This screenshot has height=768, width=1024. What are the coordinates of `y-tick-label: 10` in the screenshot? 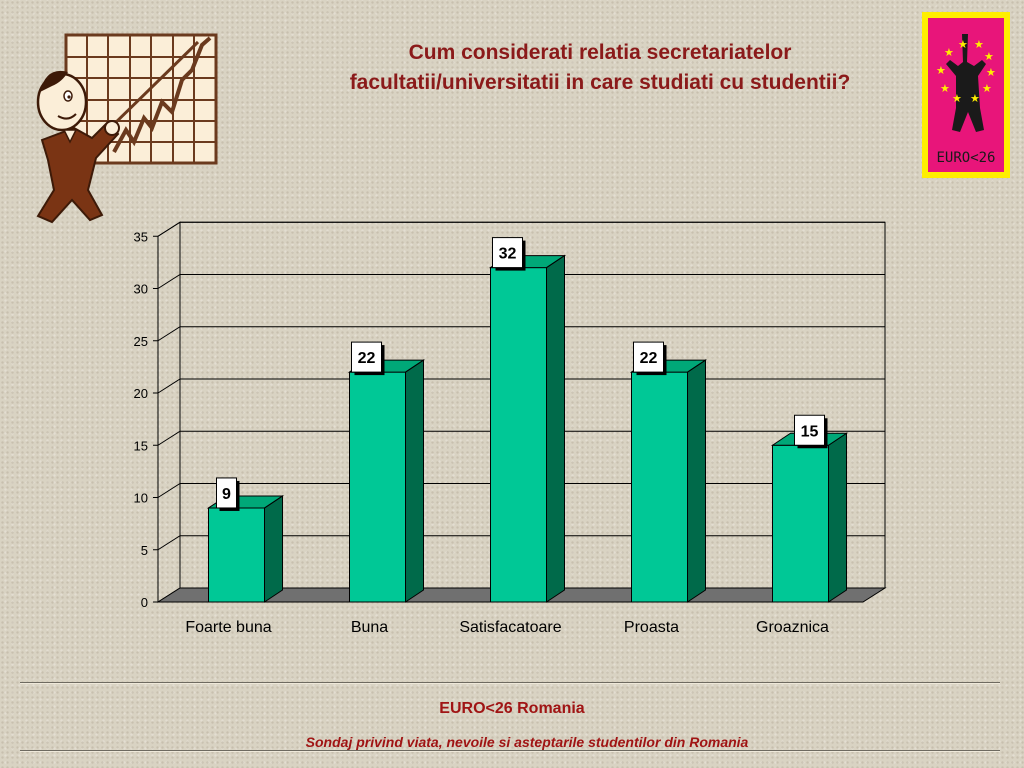 It's located at (141, 498).